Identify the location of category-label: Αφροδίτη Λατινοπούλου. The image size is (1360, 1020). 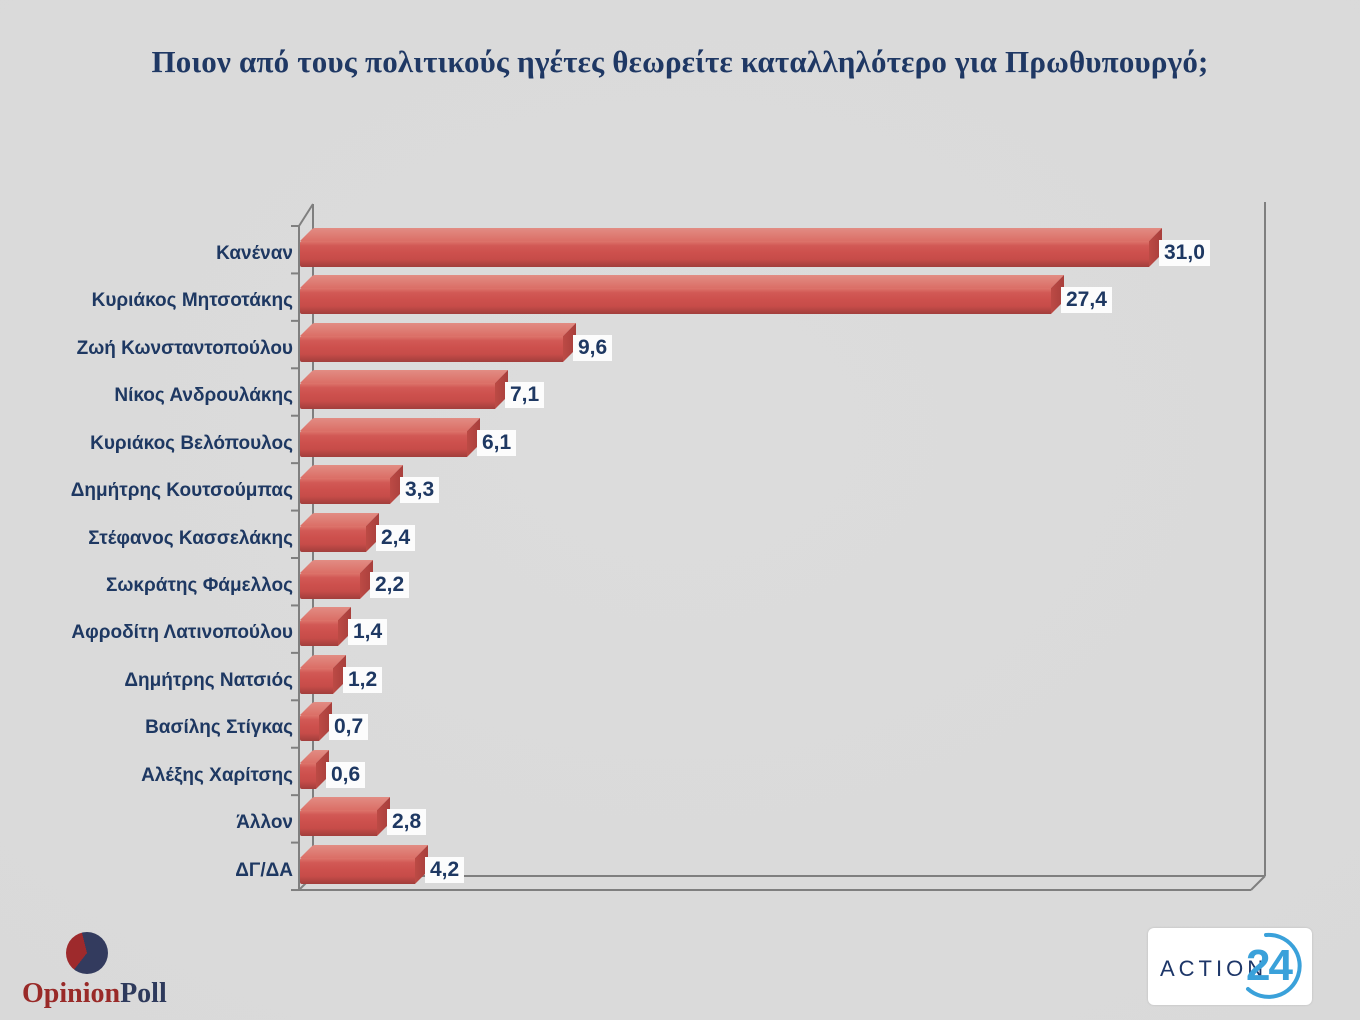
(182, 633).